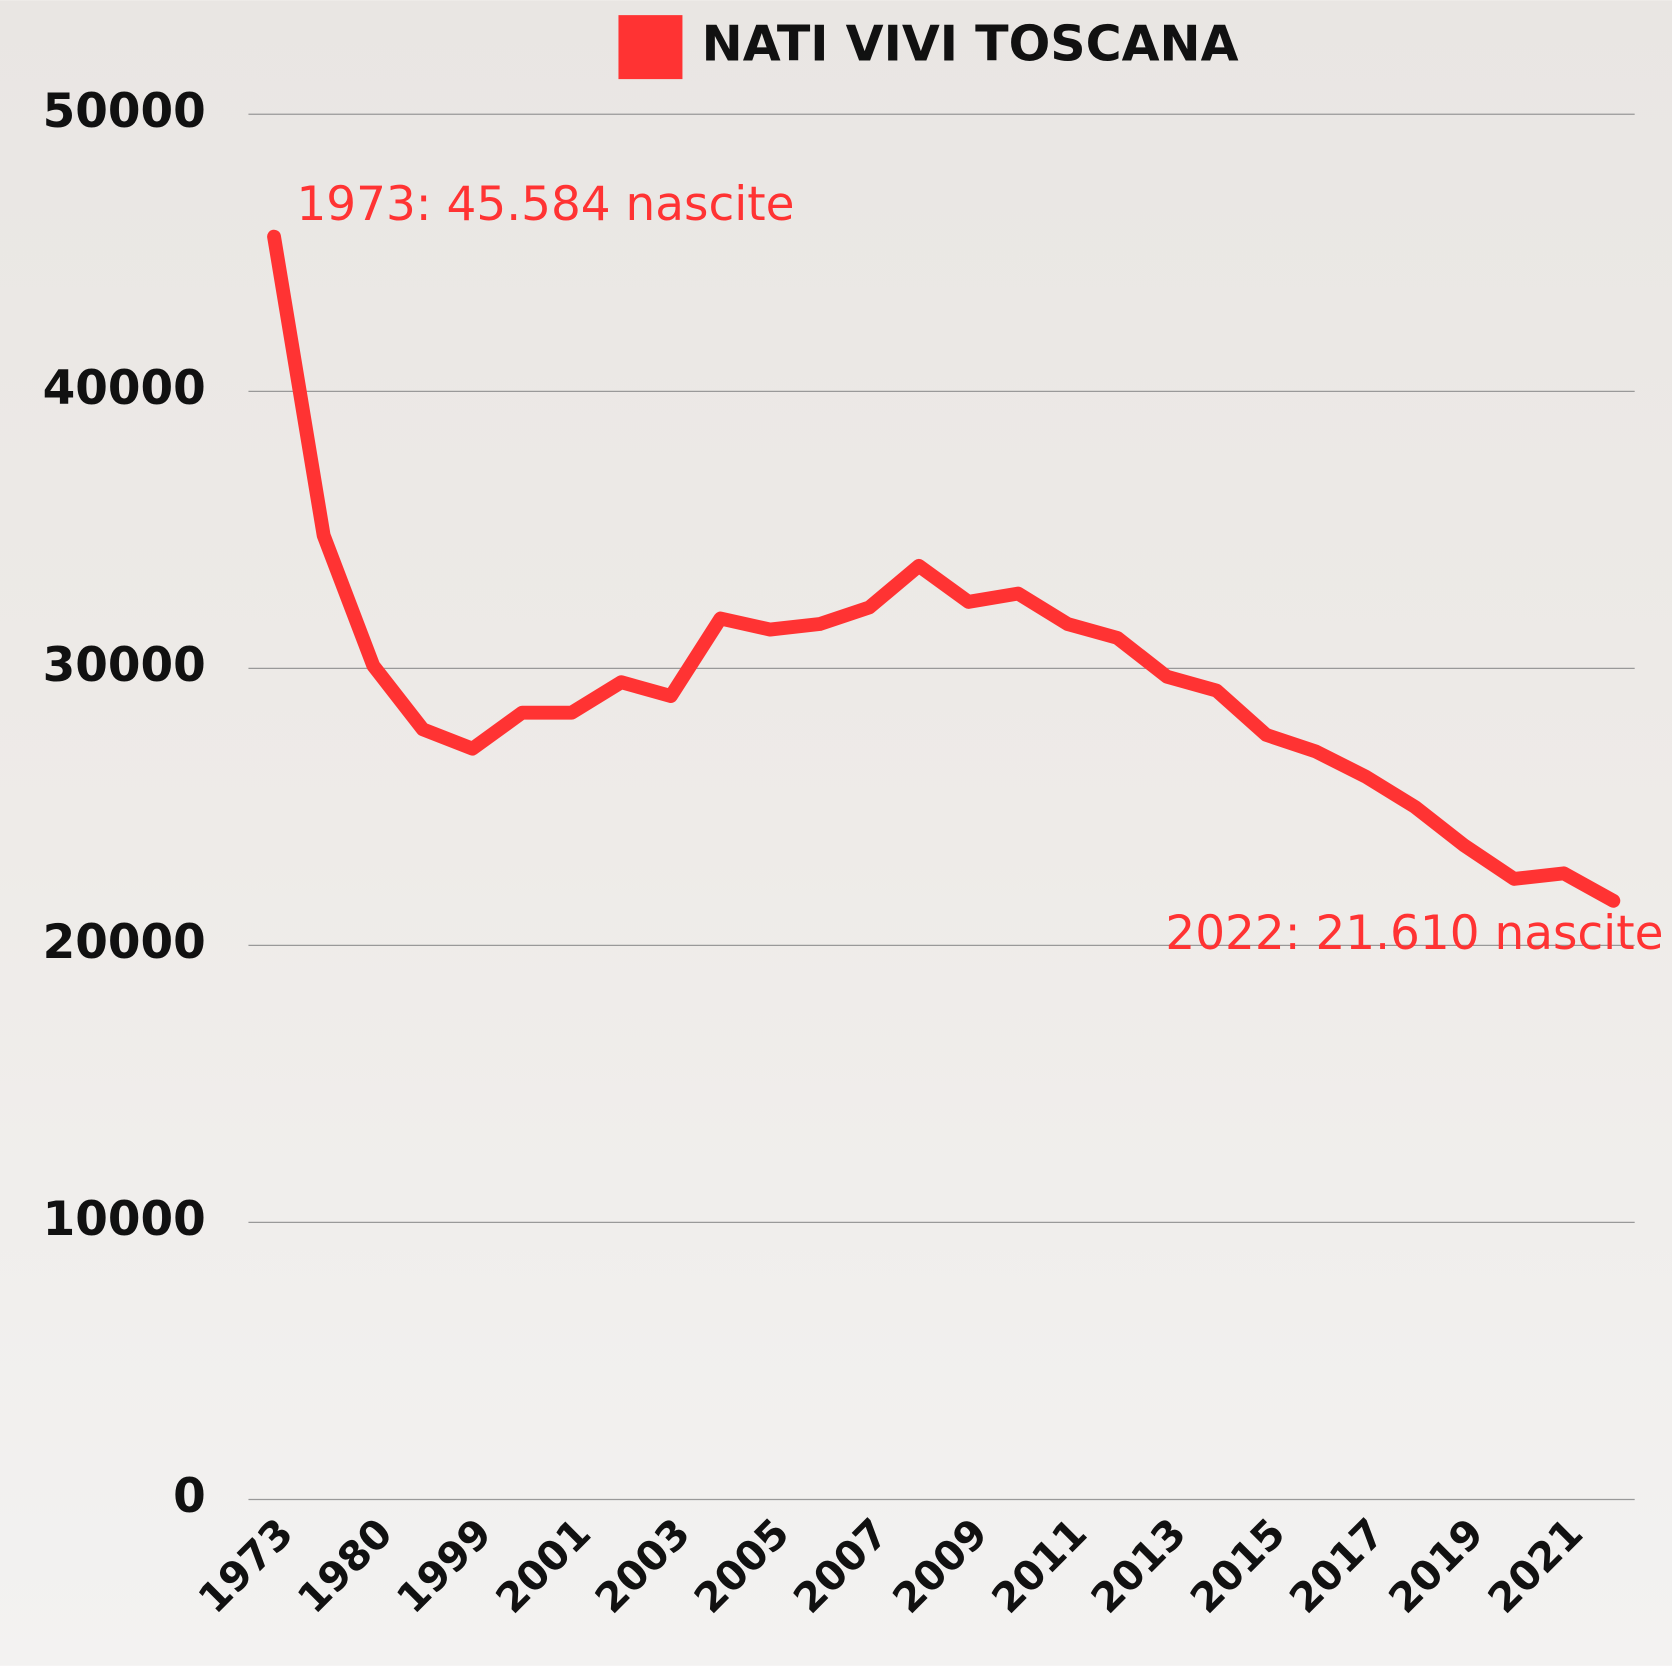 This screenshot has height=1666, width=1672. Describe the element at coordinates (970, 44) in the screenshot. I see `legend-label: NATI VIVI TOSCANA` at that location.